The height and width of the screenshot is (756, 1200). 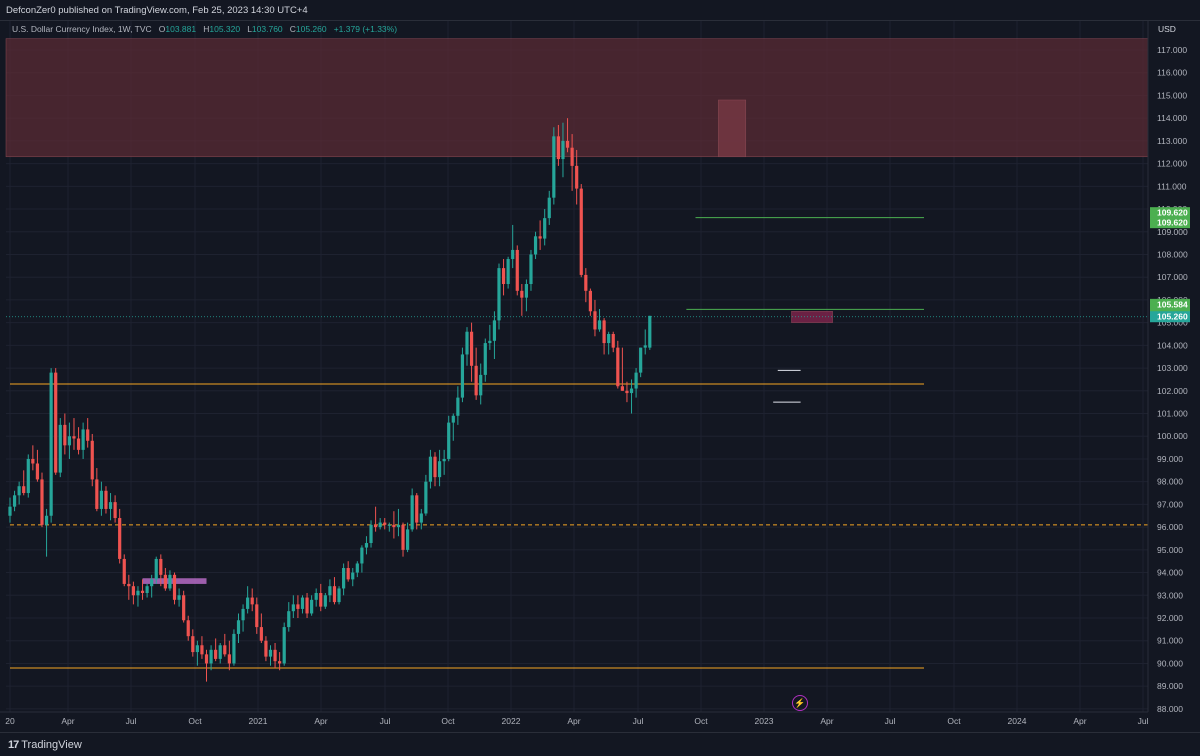 I want to click on close-label: C, so click(x=292, y=29).